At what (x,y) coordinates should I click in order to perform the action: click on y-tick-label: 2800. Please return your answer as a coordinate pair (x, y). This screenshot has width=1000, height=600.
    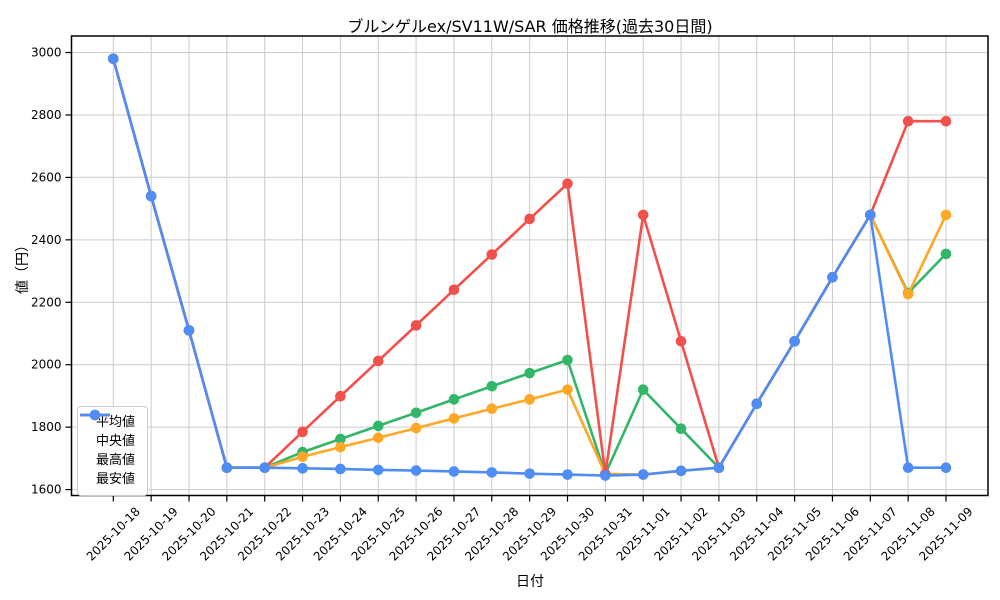
    Looking at the image, I should click on (46, 115).